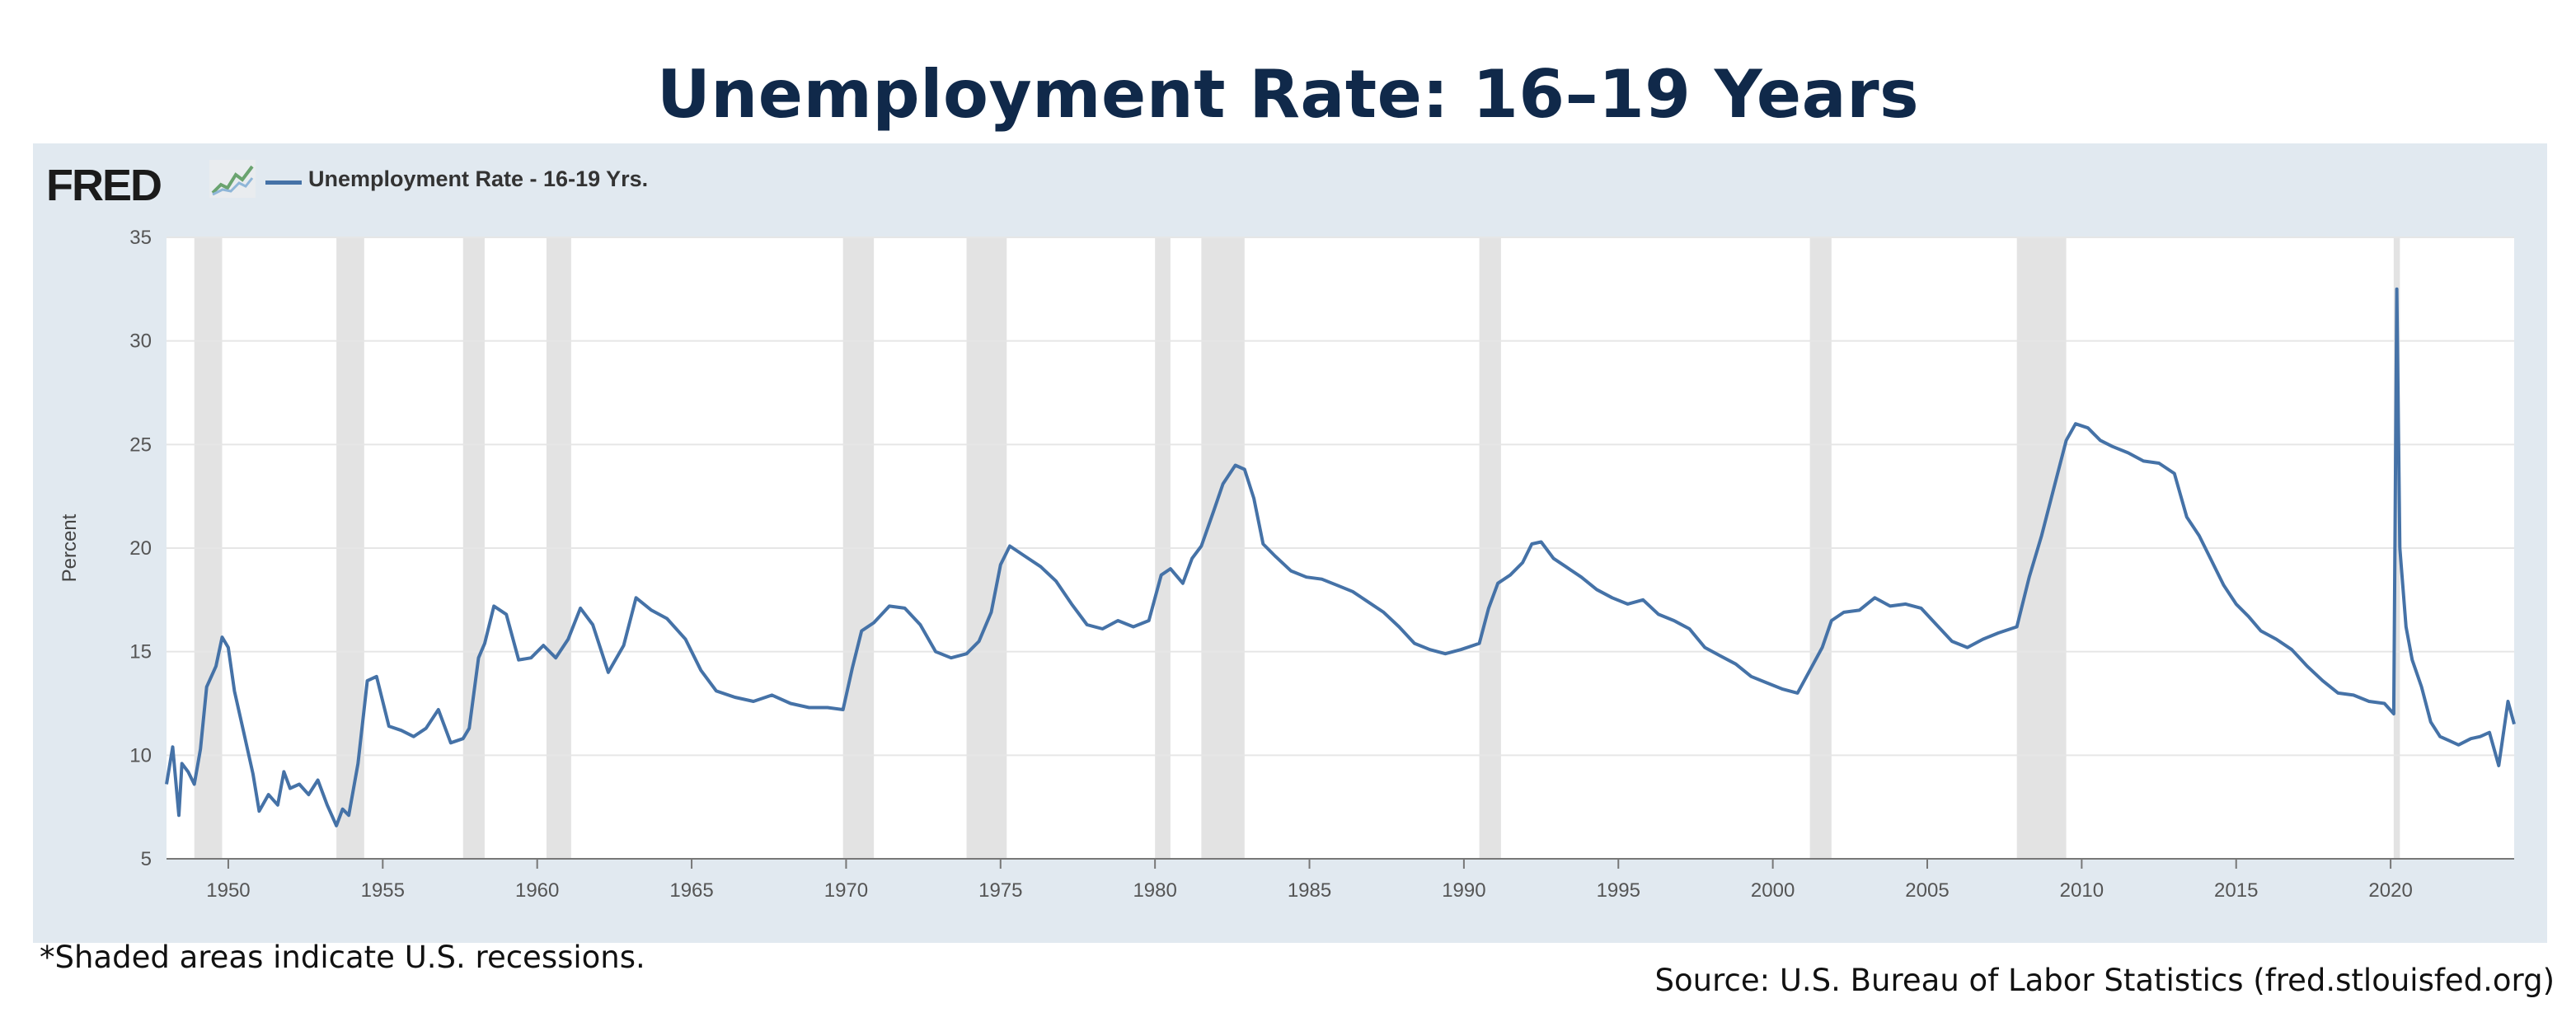  What do you see at coordinates (537, 890) in the screenshot?
I see `x-tick-label: 1960` at bounding box center [537, 890].